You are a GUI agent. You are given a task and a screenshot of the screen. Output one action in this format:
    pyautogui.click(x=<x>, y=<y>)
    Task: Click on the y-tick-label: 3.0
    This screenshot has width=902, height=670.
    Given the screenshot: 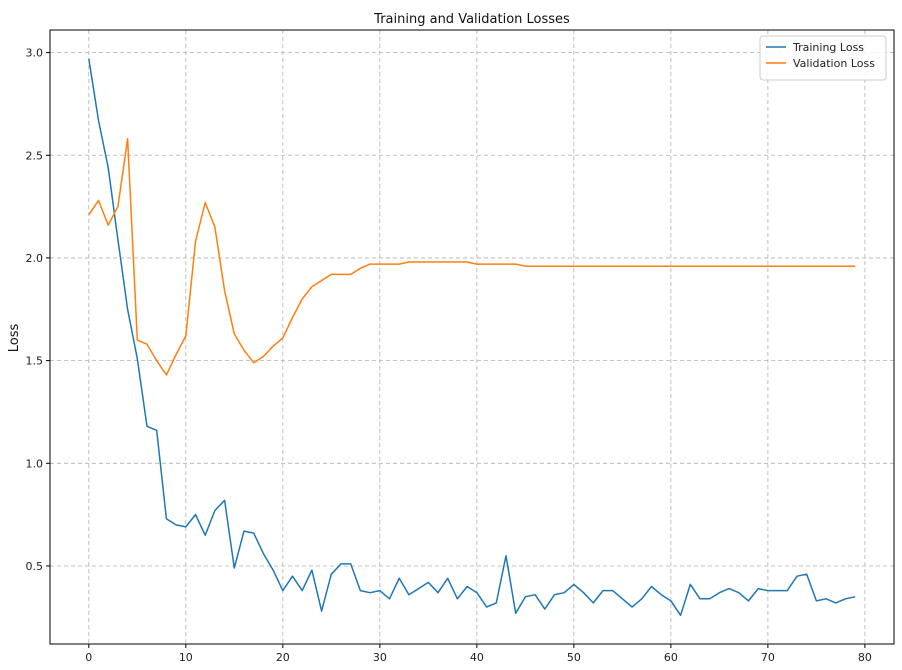 What is the action you would take?
    pyautogui.click(x=35, y=53)
    